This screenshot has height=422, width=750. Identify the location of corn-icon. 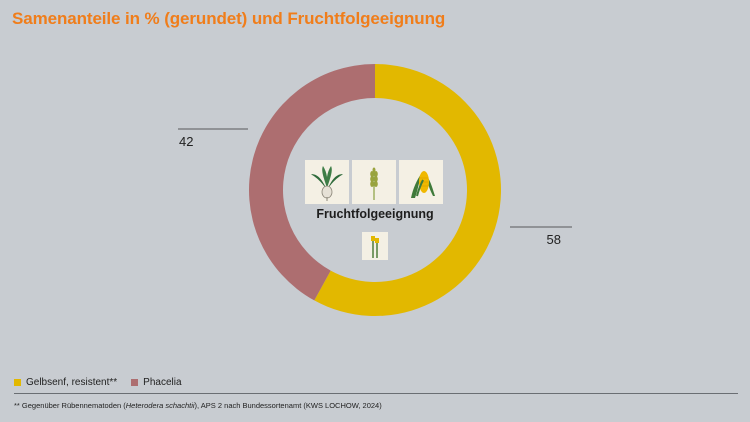
(421, 182).